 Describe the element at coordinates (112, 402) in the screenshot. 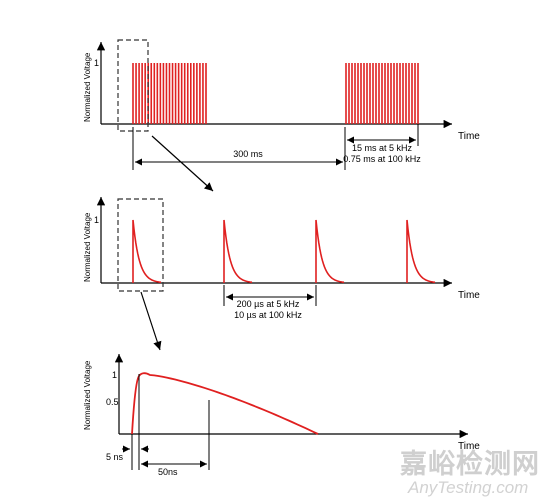

I see `panel3-y-tick-0-5: 0.5` at that location.